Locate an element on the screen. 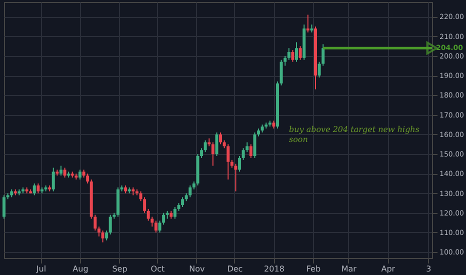 This screenshot has width=466, height=275. x-tick-label: Sep is located at coordinates (120, 269).